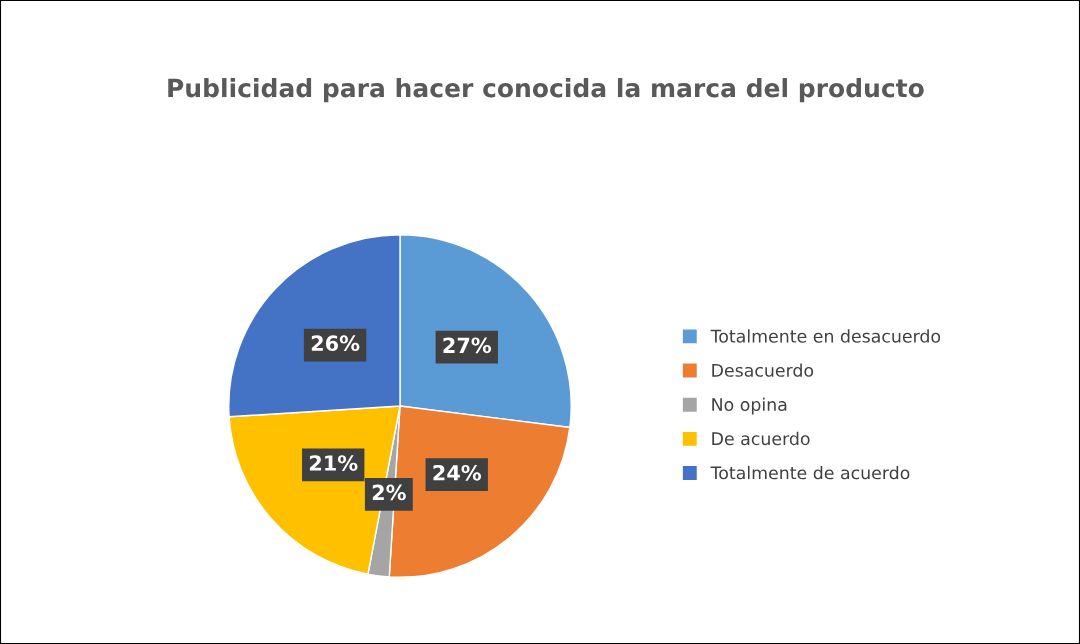 The height and width of the screenshot is (644, 1080). Describe the element at coordinates (810, 472) in the screenshot. I see `legend-label: Totalmente de acuerdo` at that location.